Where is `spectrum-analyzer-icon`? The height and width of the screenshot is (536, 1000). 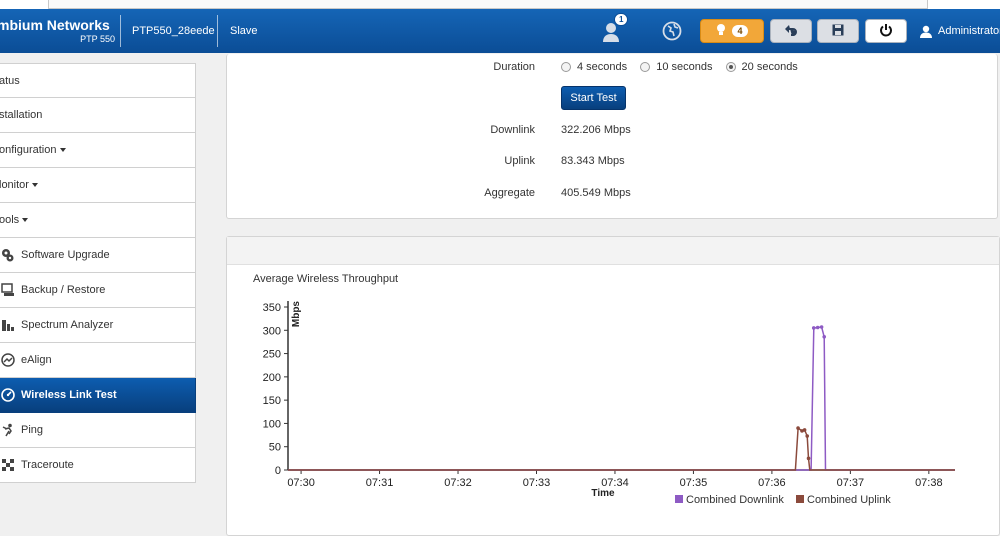
spectrum-analyzer-icon is located at coordinates (8, 325).